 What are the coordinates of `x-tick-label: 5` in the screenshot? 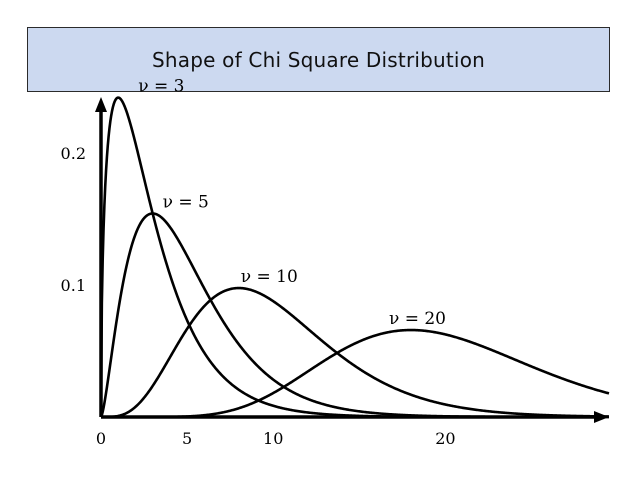 It's located at (187, 438).